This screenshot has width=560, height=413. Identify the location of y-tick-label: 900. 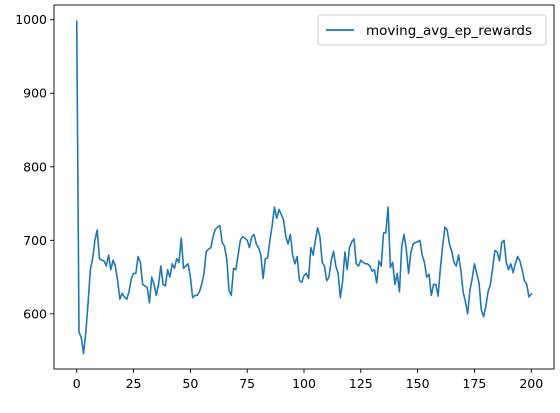
(35, 93).